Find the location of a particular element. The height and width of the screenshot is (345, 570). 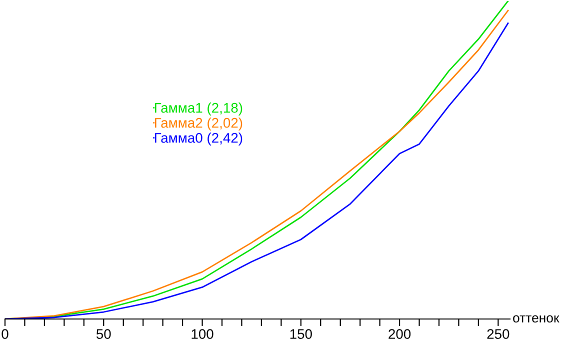

x-tick-label: 0 is located at coordinates (5, 334).